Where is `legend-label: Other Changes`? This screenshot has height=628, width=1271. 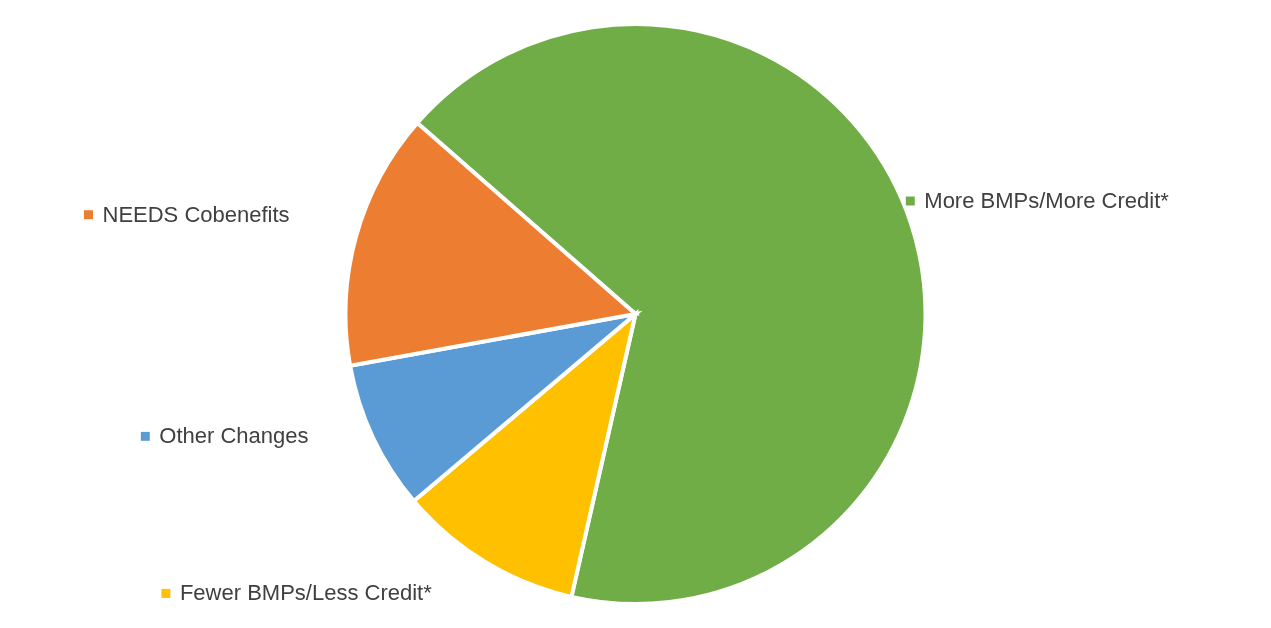
legend-label: Other Changes is located at coordinates (234, 436).